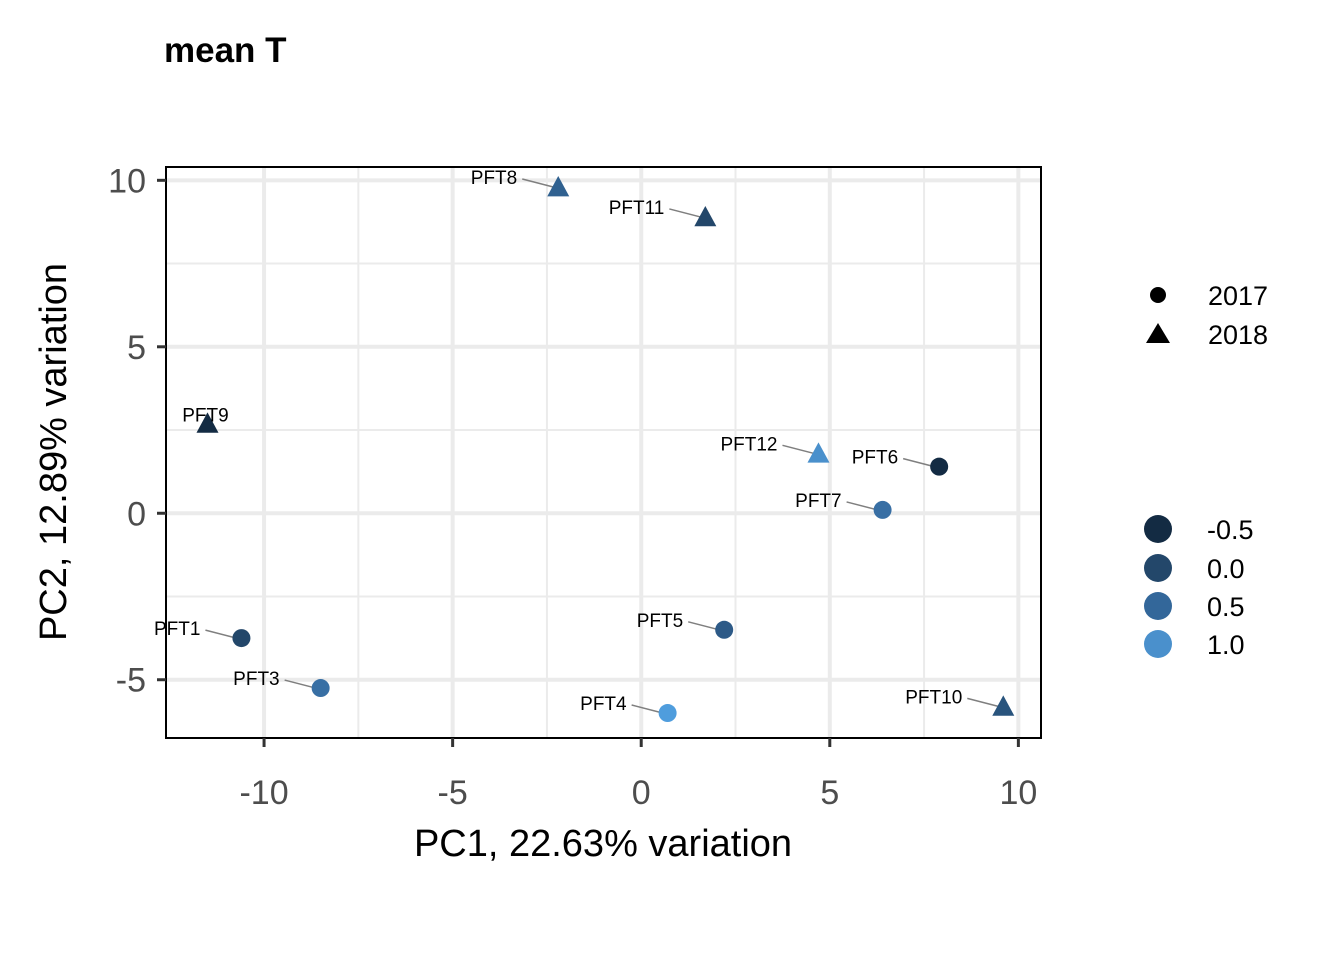  Describe the element at coordinates (603, 844) in the screenshot. I see `x-axis-title: PC1, 22.63% variation` at that location.